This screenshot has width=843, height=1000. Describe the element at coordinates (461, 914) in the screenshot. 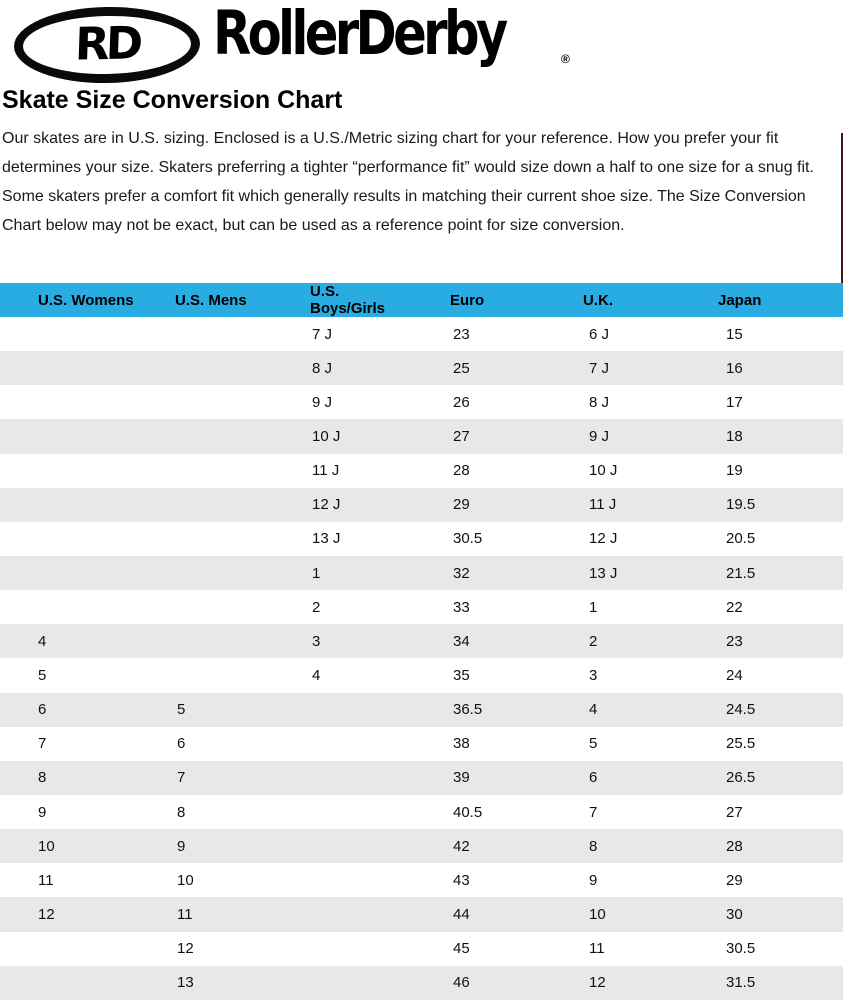

I see `table-cell: 44` at that location.